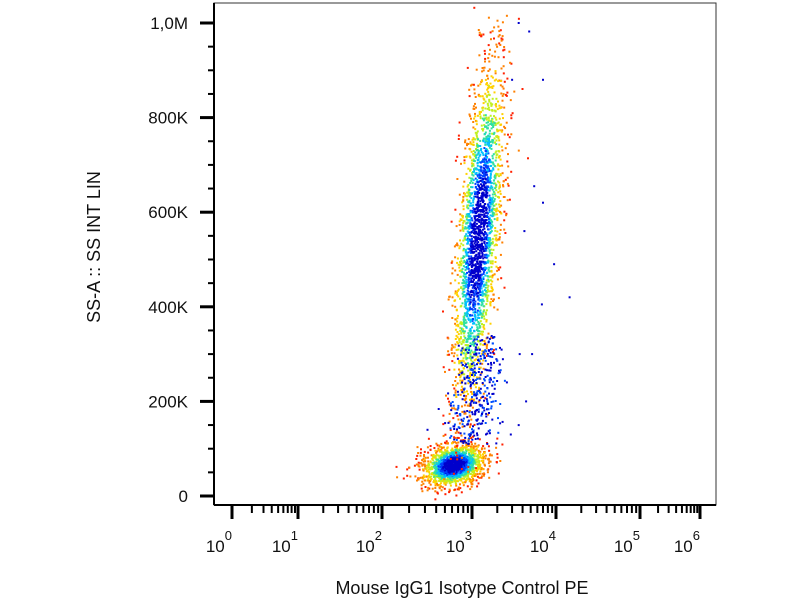 Image resolution: width=800 pixels, height=600 pixels. Describe the element at coordinates (169, 23) in the screenshot. I see `y-tick-label: 1,0M` at that location.